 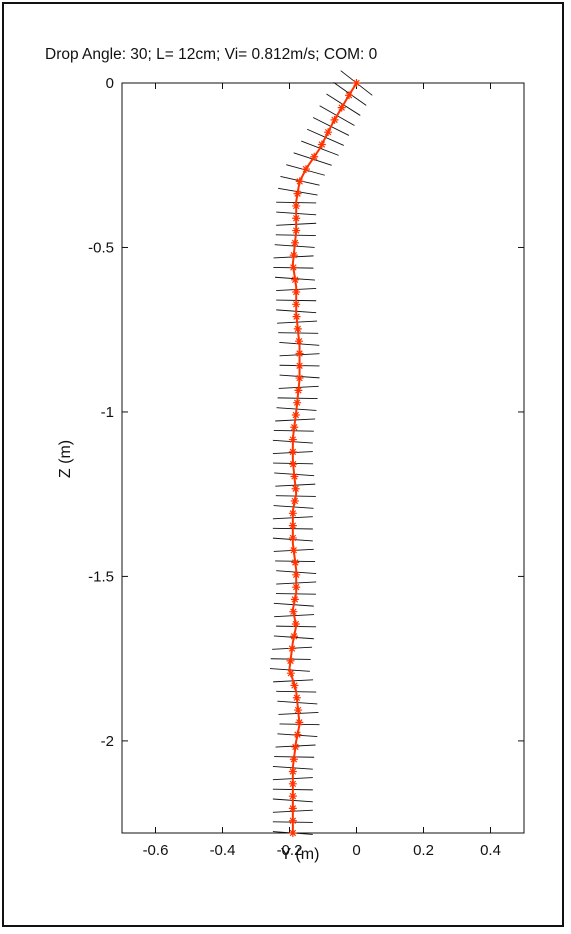 What do you see at coordinates (110, 83) in the screenshot?
I see `y-tick-label: 0` at bounding box center [110, 83].